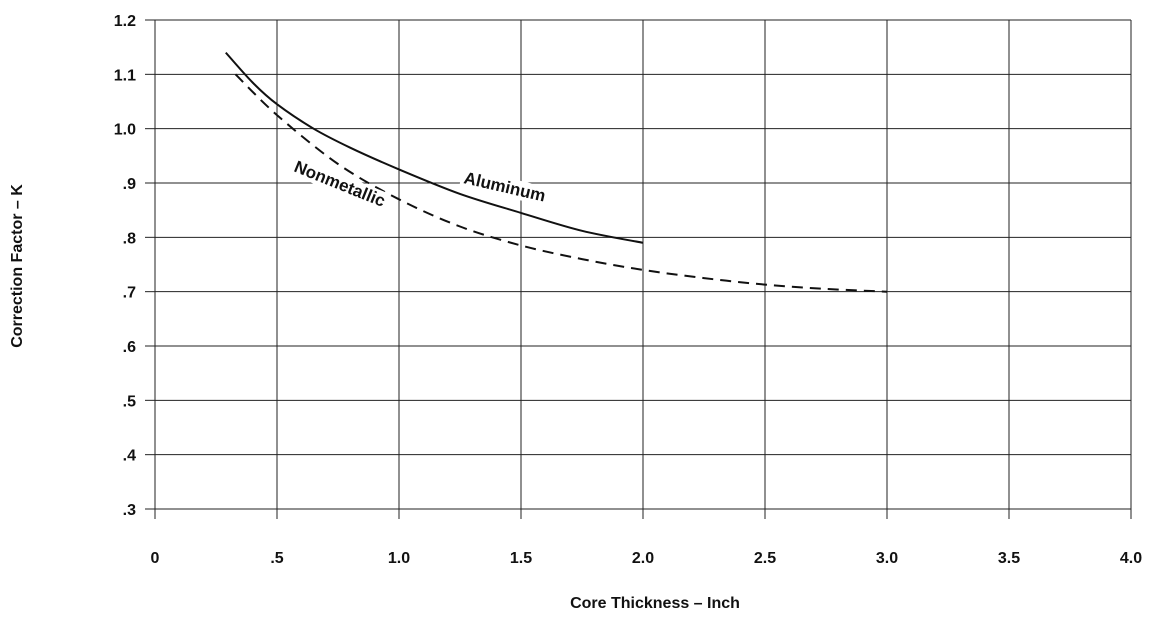 This screenshot has width=1152, height=619. What do you see at coordinates (643, 558) in the screenshot?
I see `x-tick-label-4: 2.0` at bounding box center [643, 558].